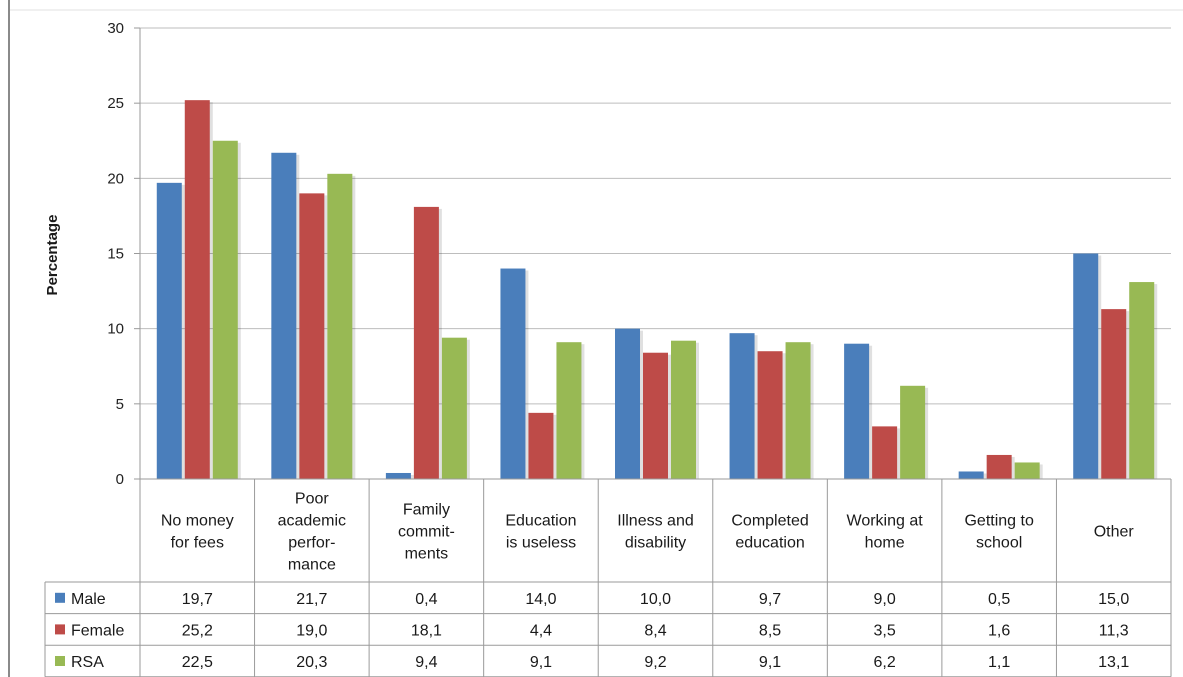 Image resolution: width=1183 pixels, height=677 pixels. What do you see at coordinates (97, 630) in the screenshot?
I see `legend-label: Female` at bounding box center [97, 630].